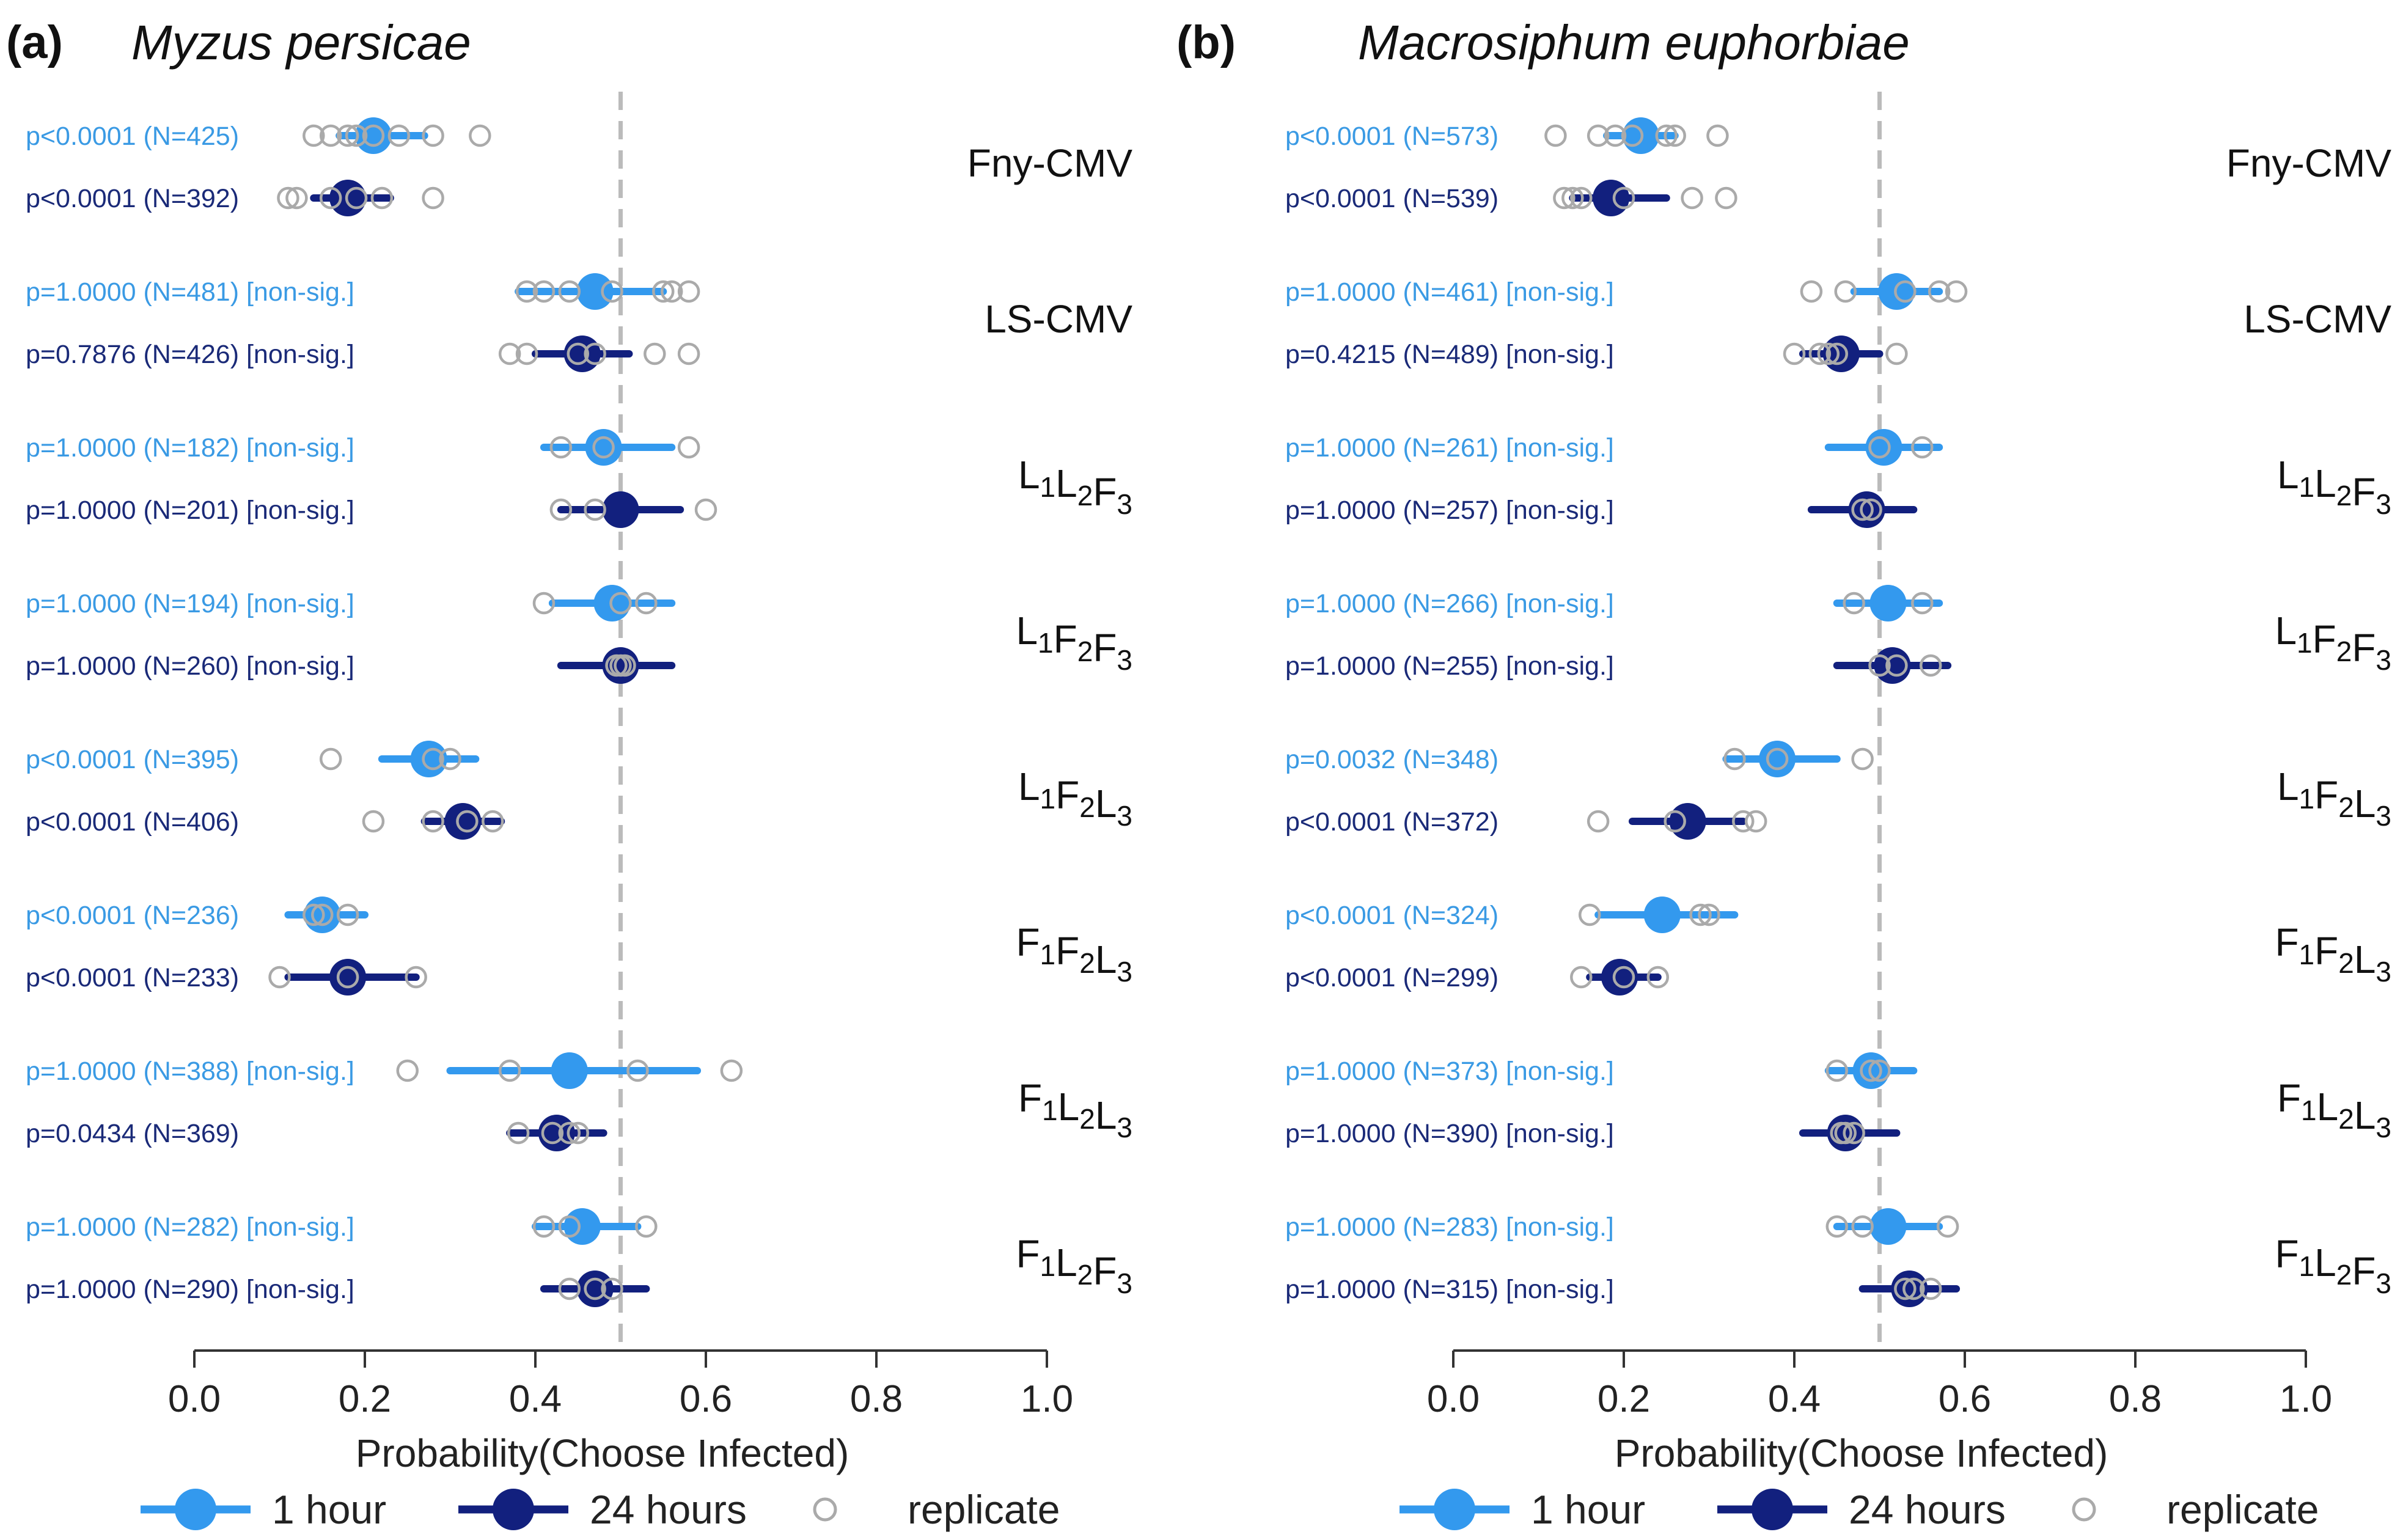  I want to click on legend-24-hours-label: 24 hours, so click(1927, 1510).